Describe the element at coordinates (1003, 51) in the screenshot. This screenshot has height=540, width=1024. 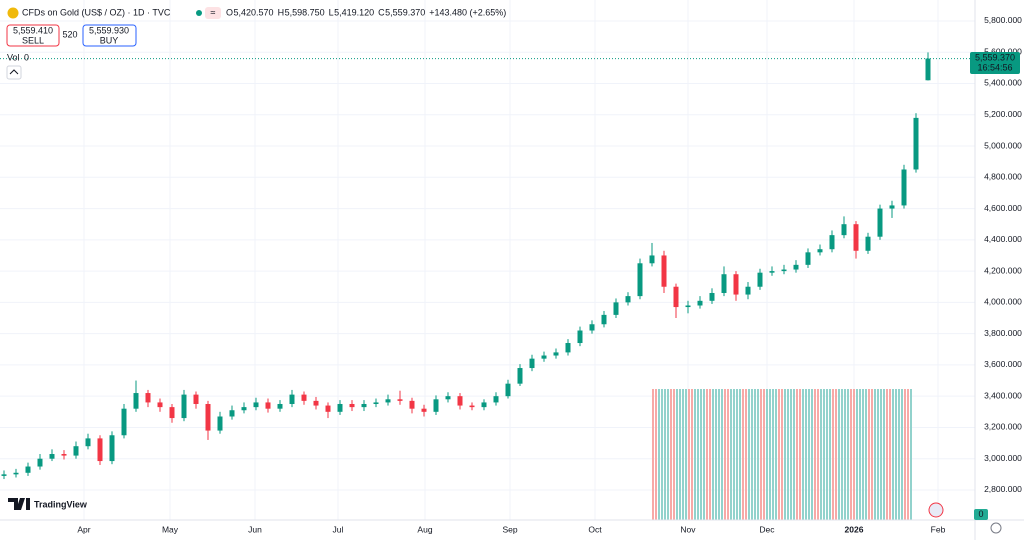
I see `y-tick-label: 5,600.000` at that location.